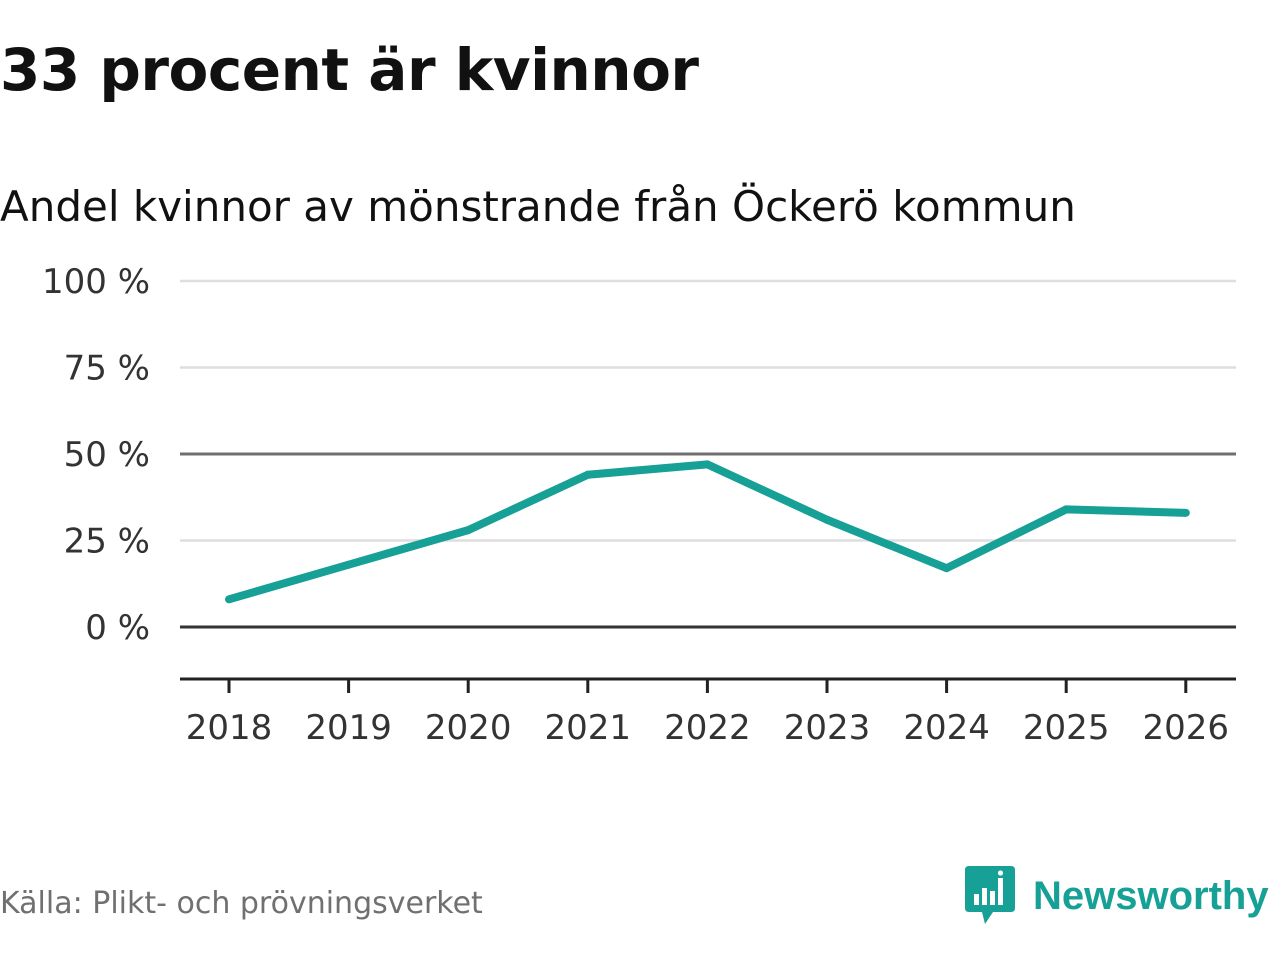  Describe the element at coordinates (468, 728) in the screenshot. I see `x-tick-label: 2020` at that location.